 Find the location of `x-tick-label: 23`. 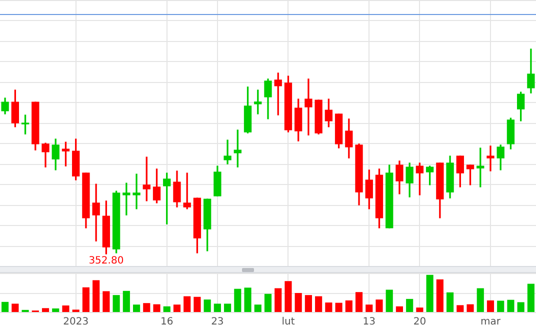

x-tick-label: 23 is located at coordinates (217, 322).